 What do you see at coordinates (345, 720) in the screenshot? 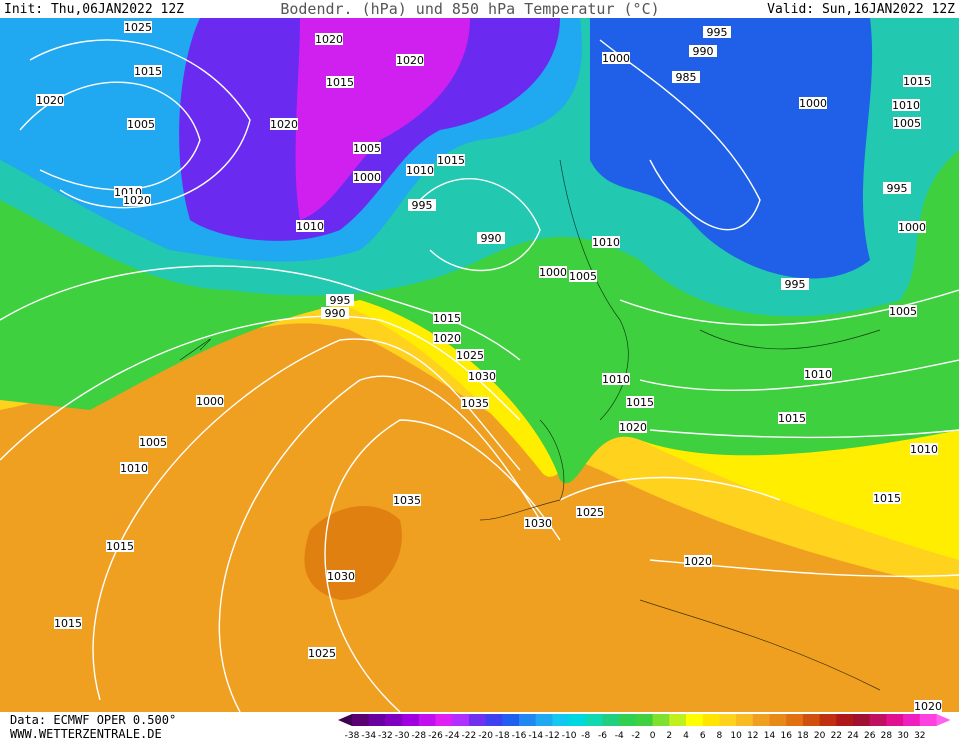
I see `colorbar-arrow-left` at bounding box center [345, 720].